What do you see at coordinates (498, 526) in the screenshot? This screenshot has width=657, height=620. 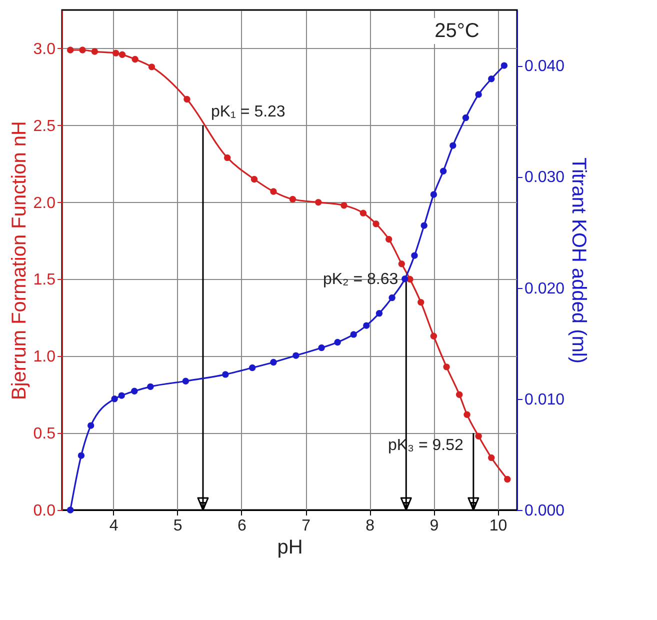 I see `x-tick-label: 10` at bounding box center [498, 526].